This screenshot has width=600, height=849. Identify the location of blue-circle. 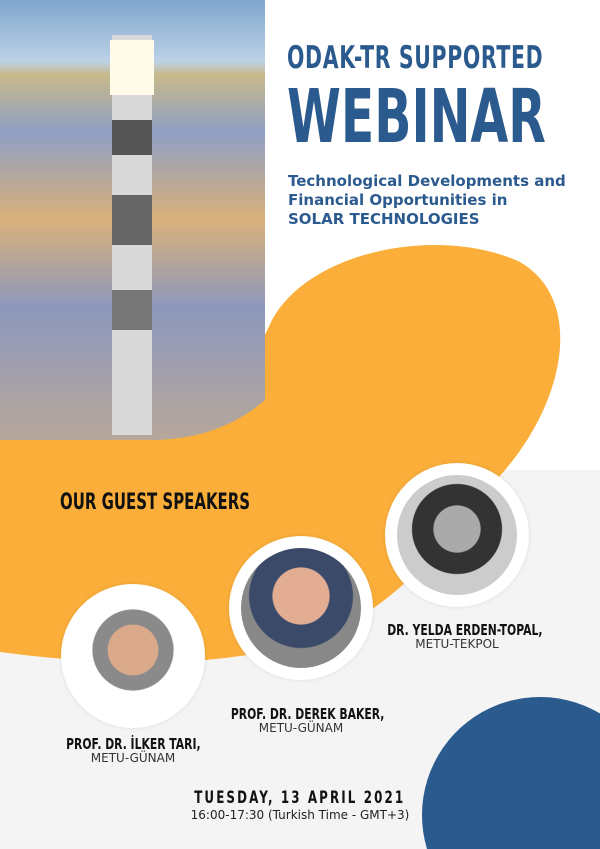
(510, 773).